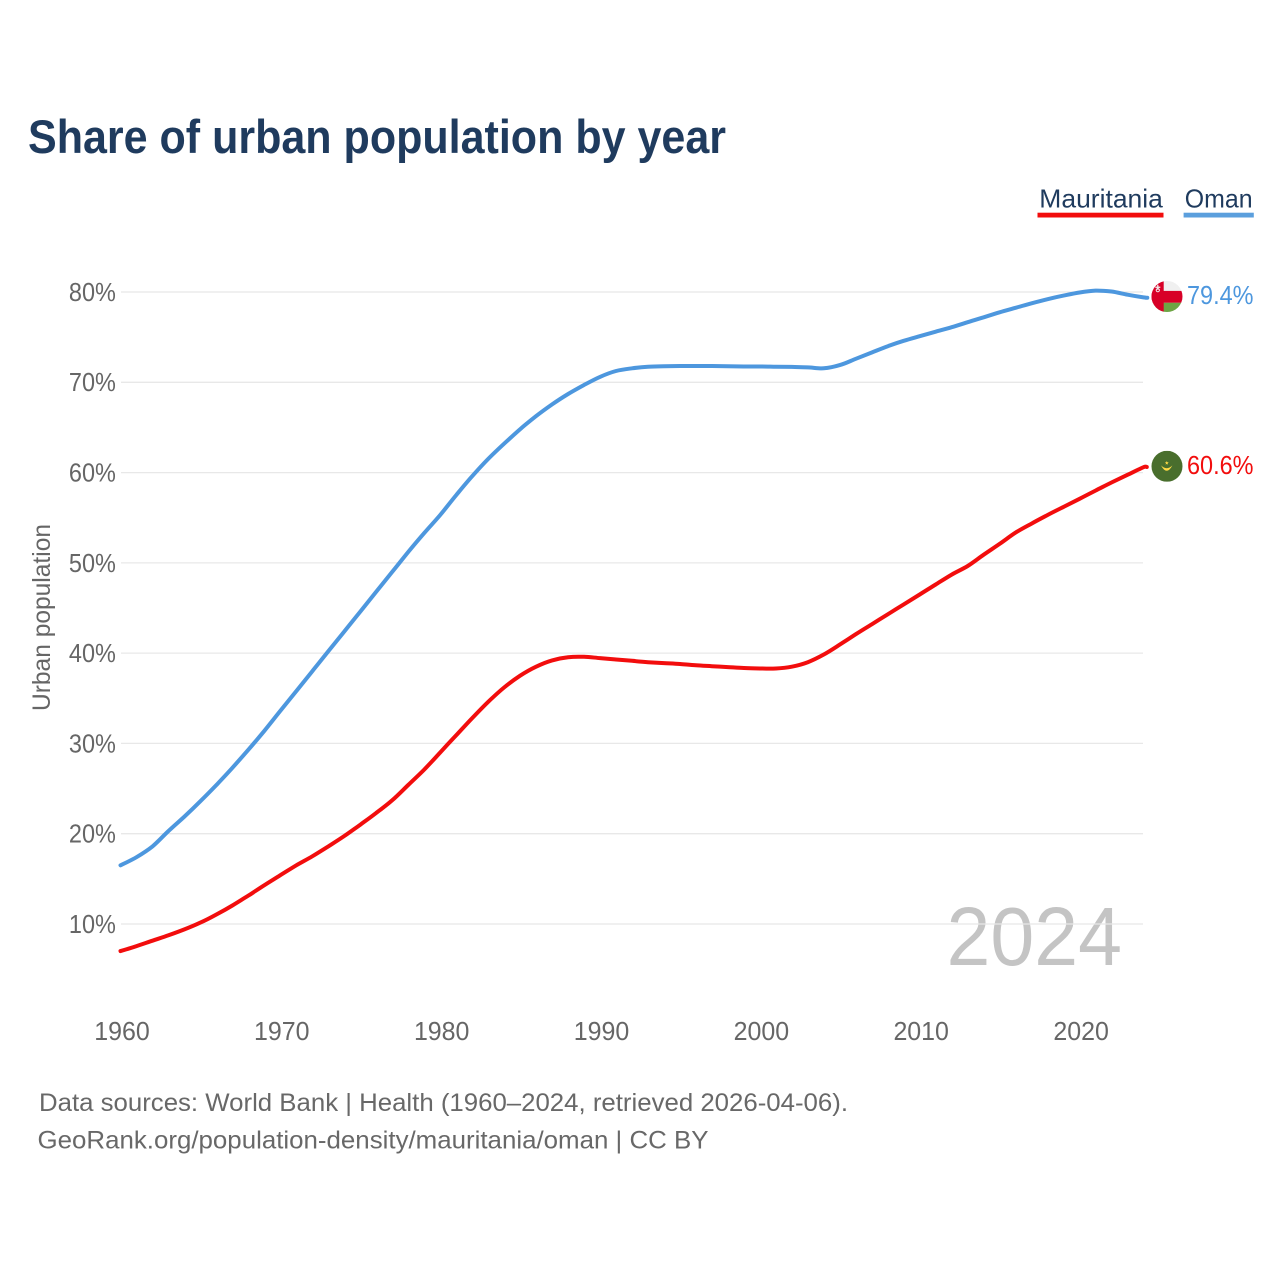 Image resolution: width=1280 pixels, height=1285 pixels. Describe the element at coordinates (602, 1031) in the screenshot. I see `svg-text: 1990` at that location.